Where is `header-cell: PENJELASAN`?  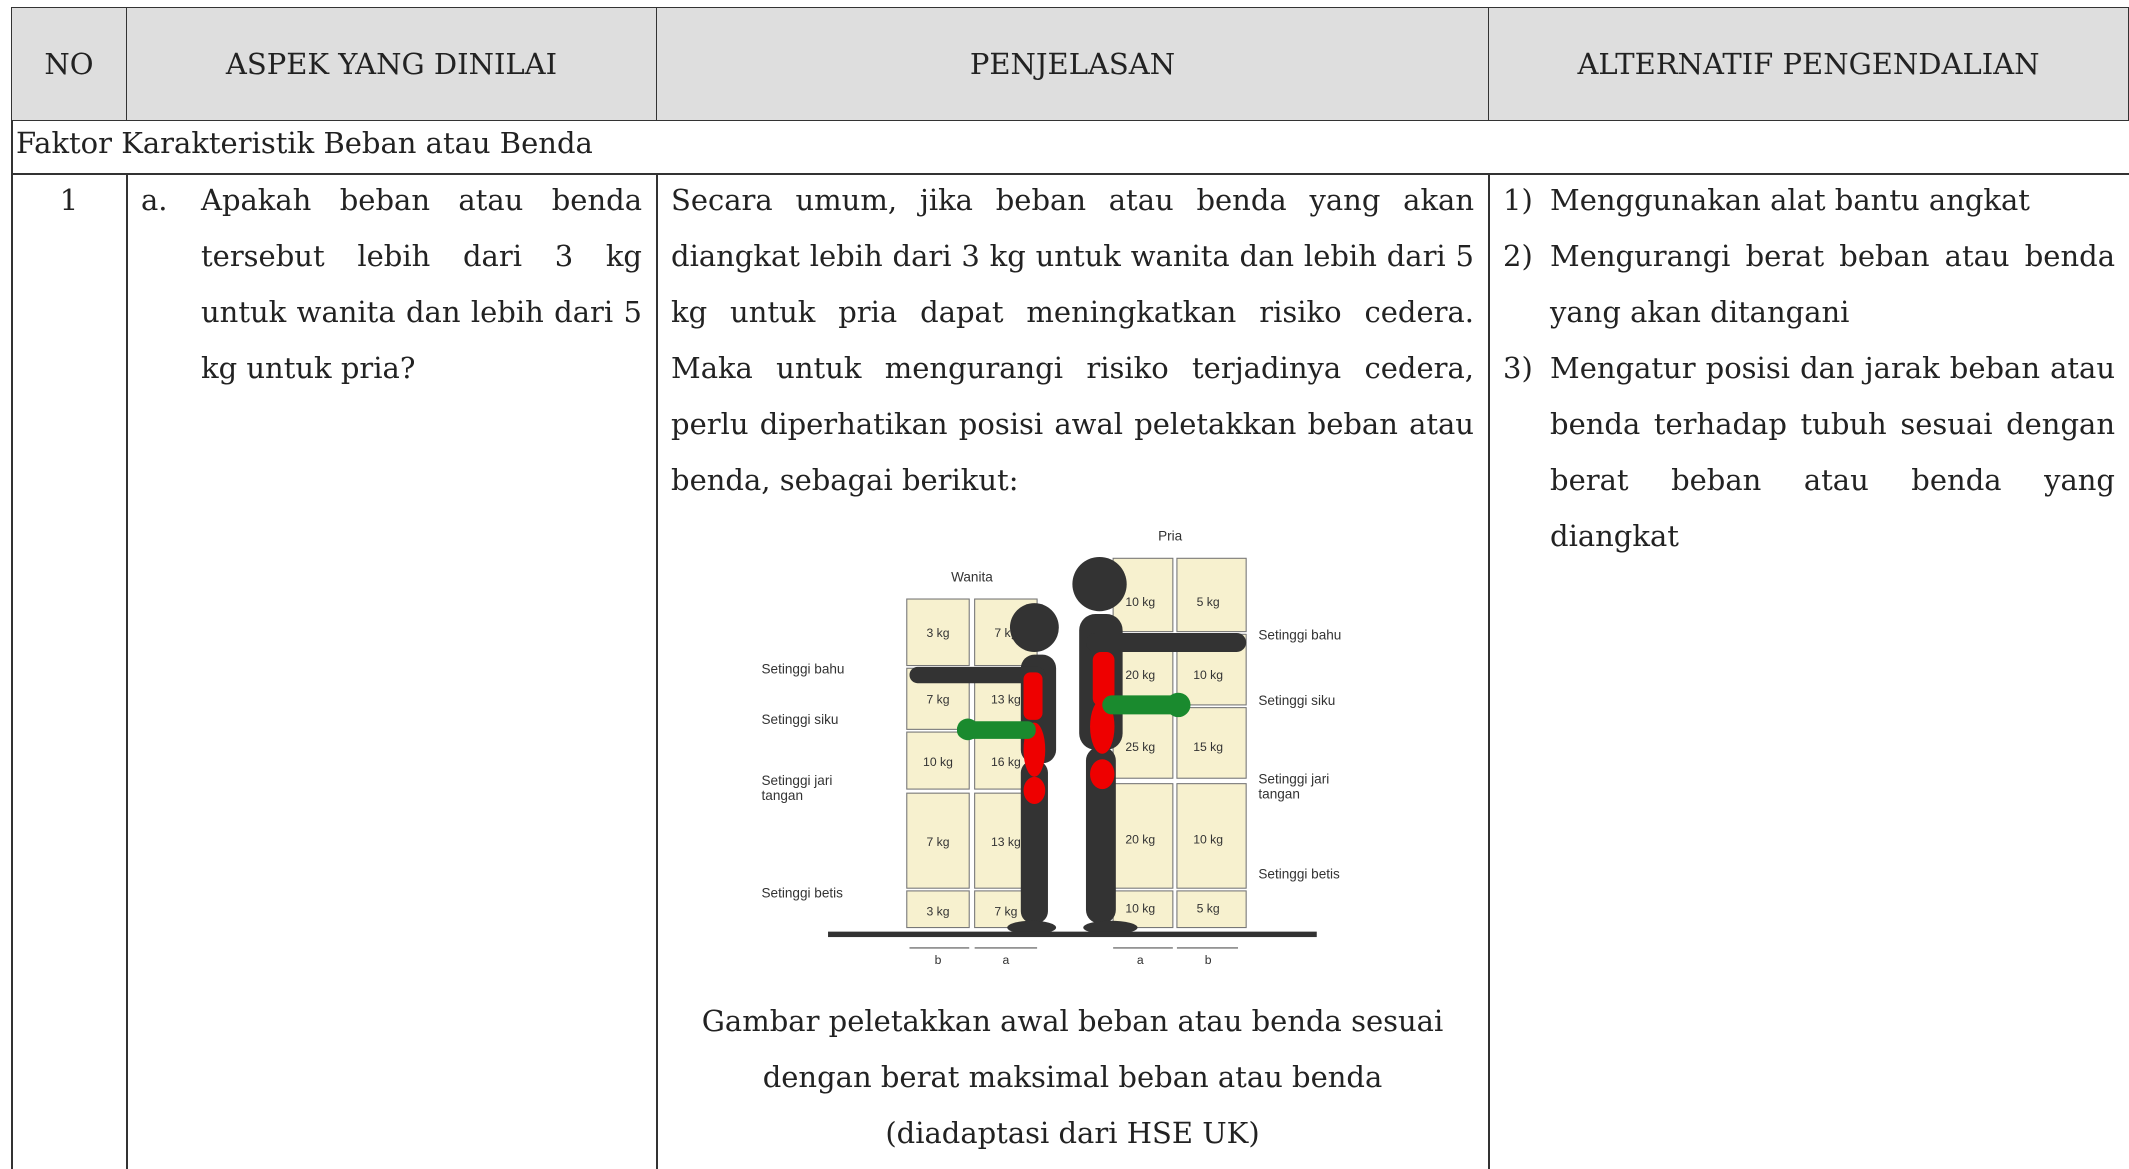
header-cell: PENJELASAN is located at coordinates (1072, 64).